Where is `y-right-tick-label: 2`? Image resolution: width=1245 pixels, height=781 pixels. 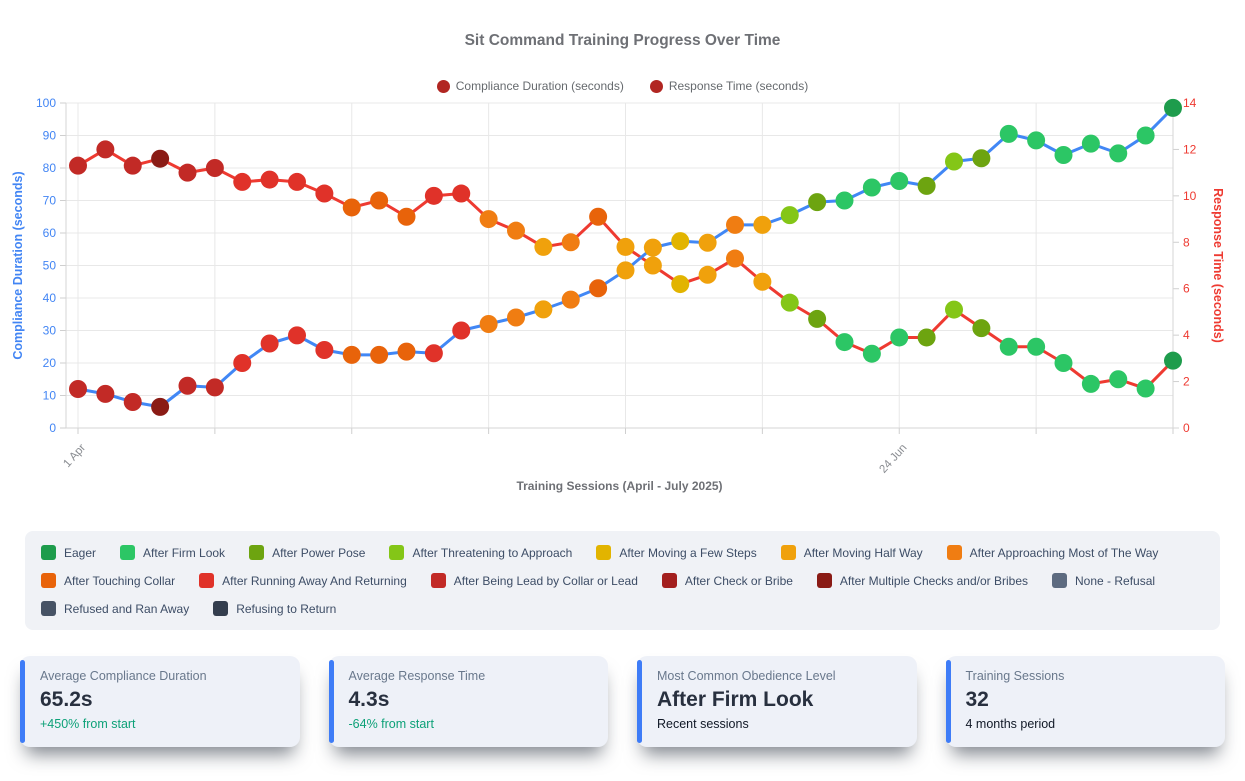
y-right-tick-label: 2 is located at coordinates (1186, 382).